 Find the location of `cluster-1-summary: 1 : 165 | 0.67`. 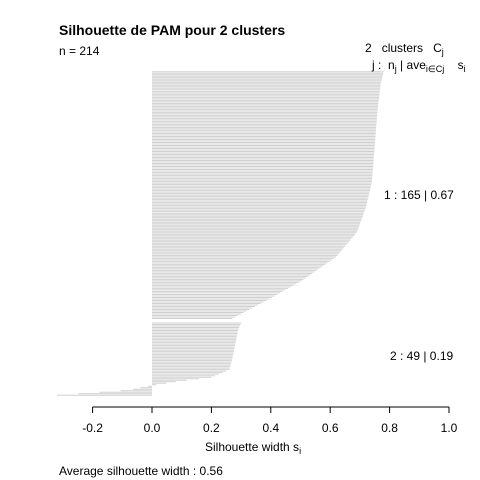

cluster-1-summary: 1 : 165 | 0.67 is located at coordinates (419, 195).